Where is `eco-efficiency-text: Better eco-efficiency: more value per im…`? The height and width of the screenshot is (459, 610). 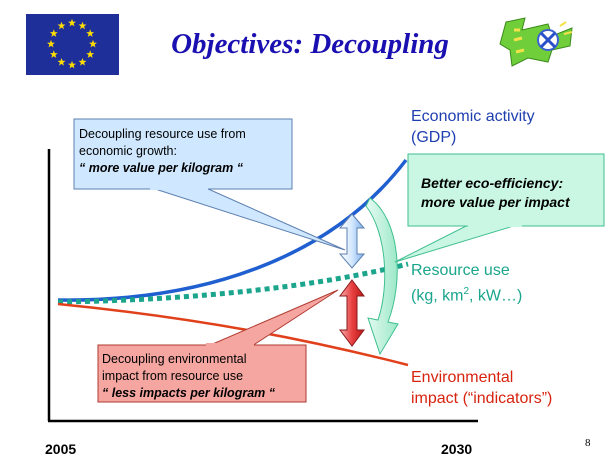 eco-efficiency-text: Better eco-efficiency: more value per im… is located at coordinates (495, 193).